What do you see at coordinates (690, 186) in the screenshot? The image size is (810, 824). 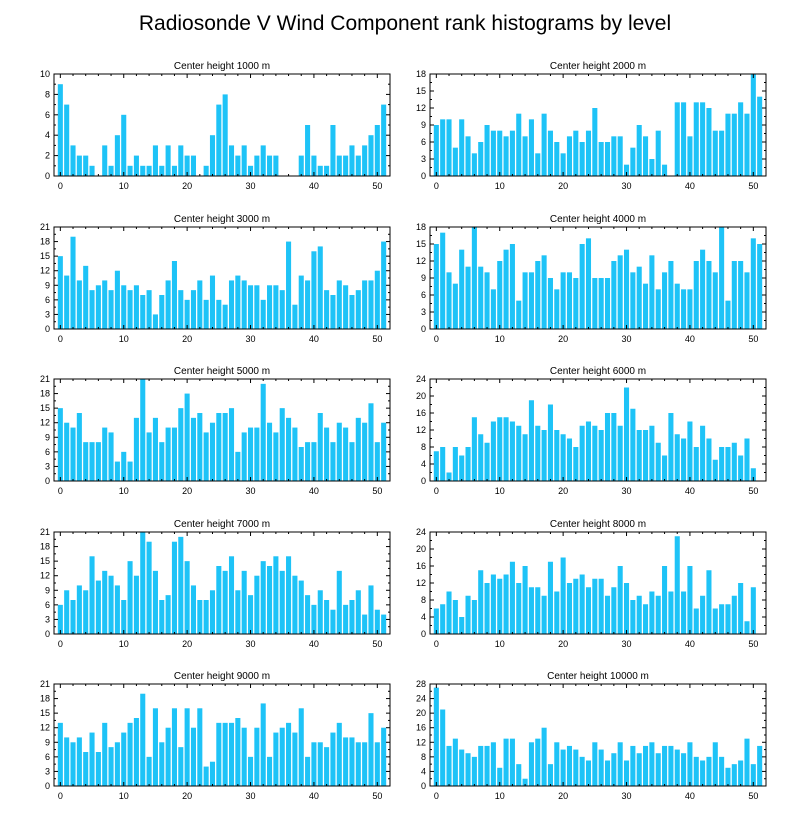 I see `x-tick-label: 40` at bounding box center [690, 186].